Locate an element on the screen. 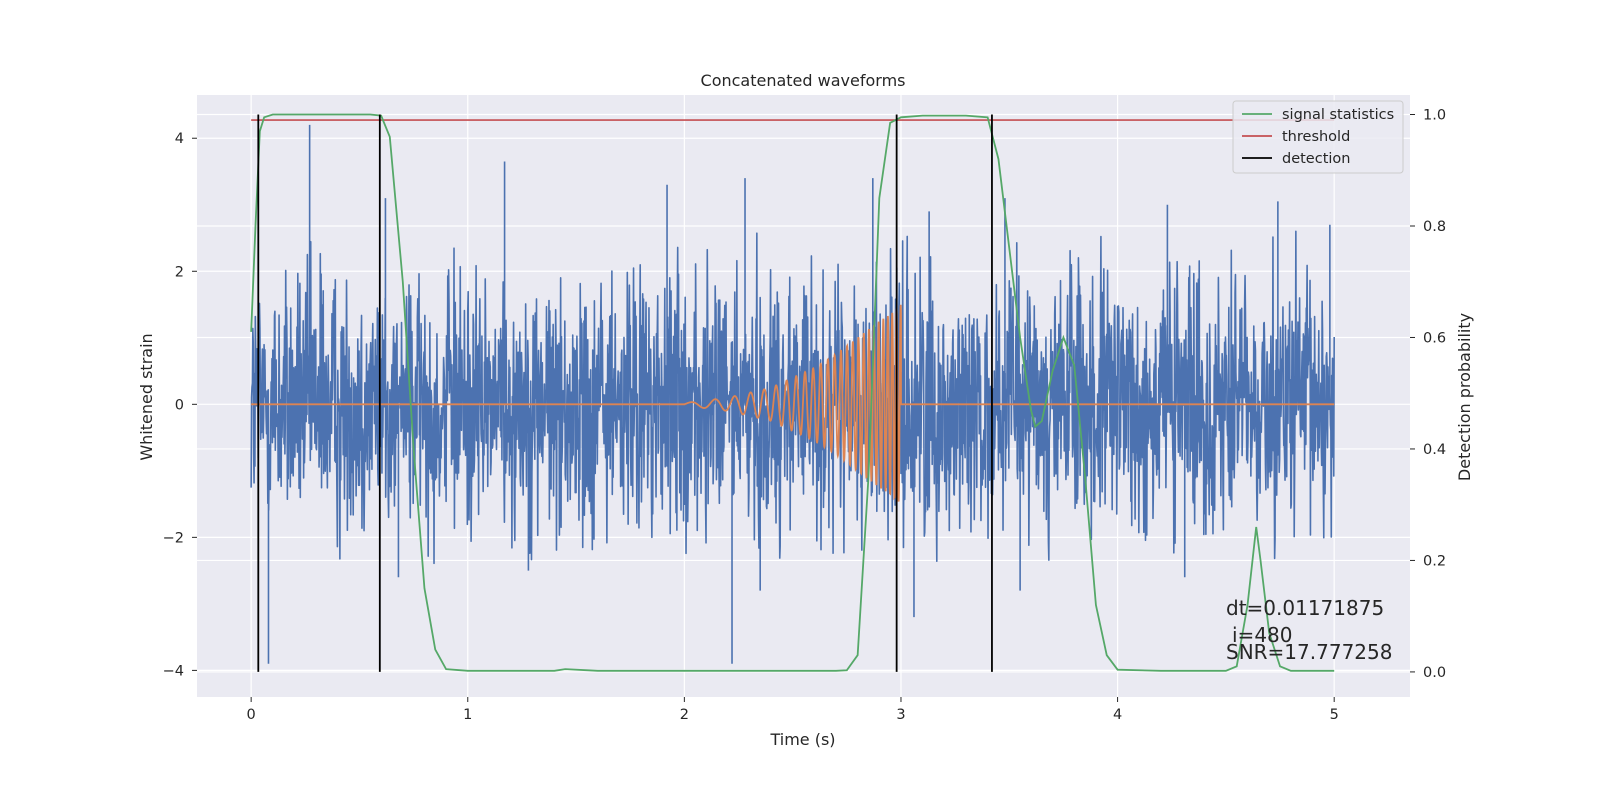 The image size is (1600, 800). right-tick-label: 1.0 is located at coordinates (1434, 116).